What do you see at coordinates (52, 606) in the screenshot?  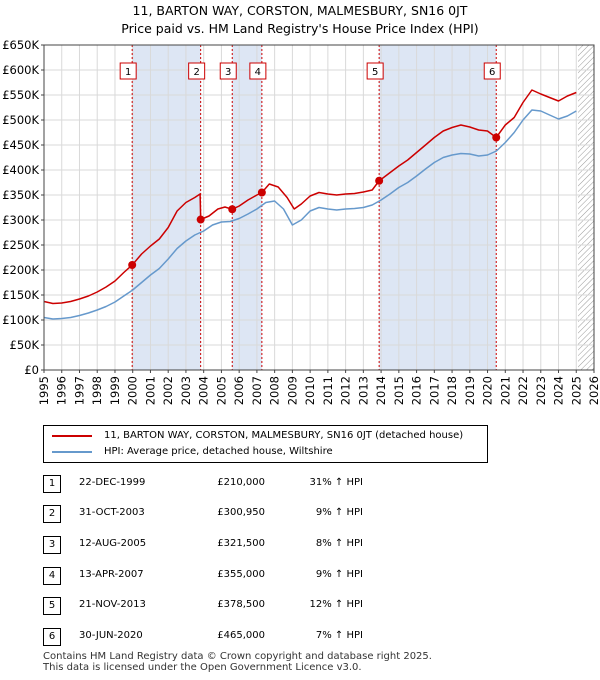 I see `sale-number: 5` at bounding box center [52, 606].